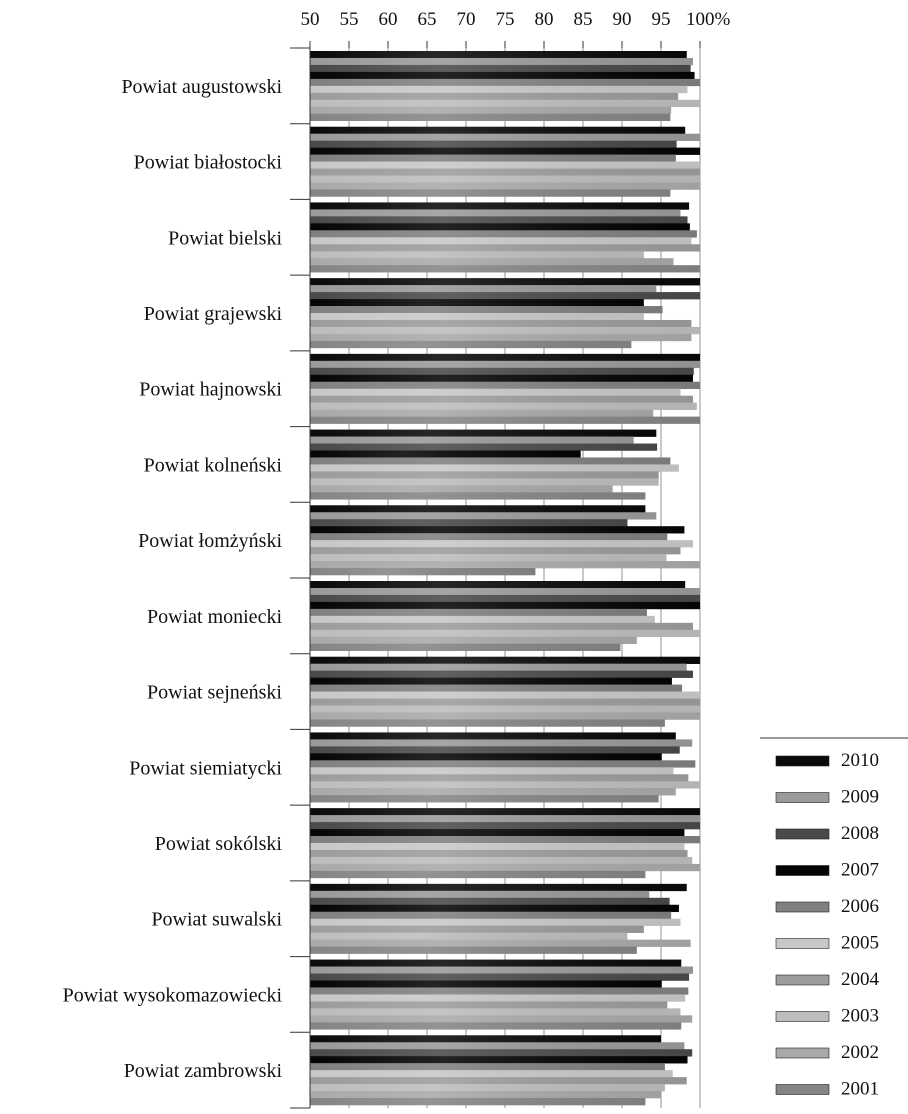 The height and width of the screenshot is (1114, 908). I want to click on category-label: Powiat sokólski, so click(219, 844).